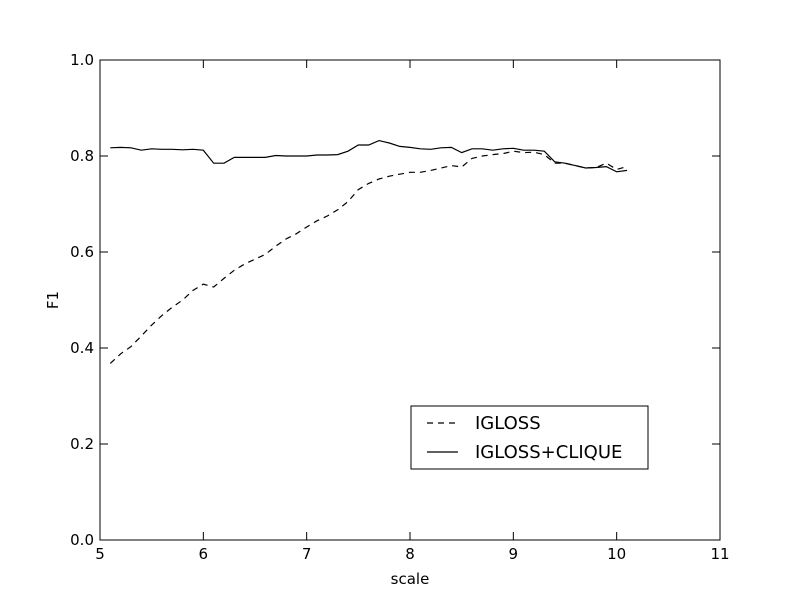  Describe the element at coordinates (719, 554) in the screenshot. I see `x-tick-label: 11` at that location.